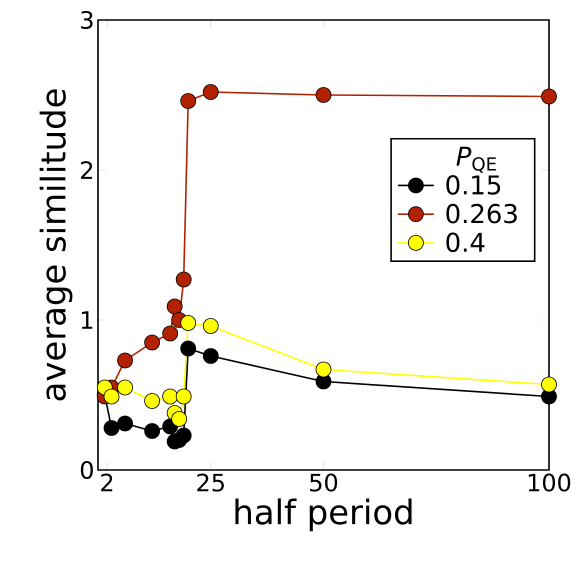 The image size is (577, 572). Describe the element at coordinates (106, 483) in the screenshot. I see `x-tick-label: 2` at that location.